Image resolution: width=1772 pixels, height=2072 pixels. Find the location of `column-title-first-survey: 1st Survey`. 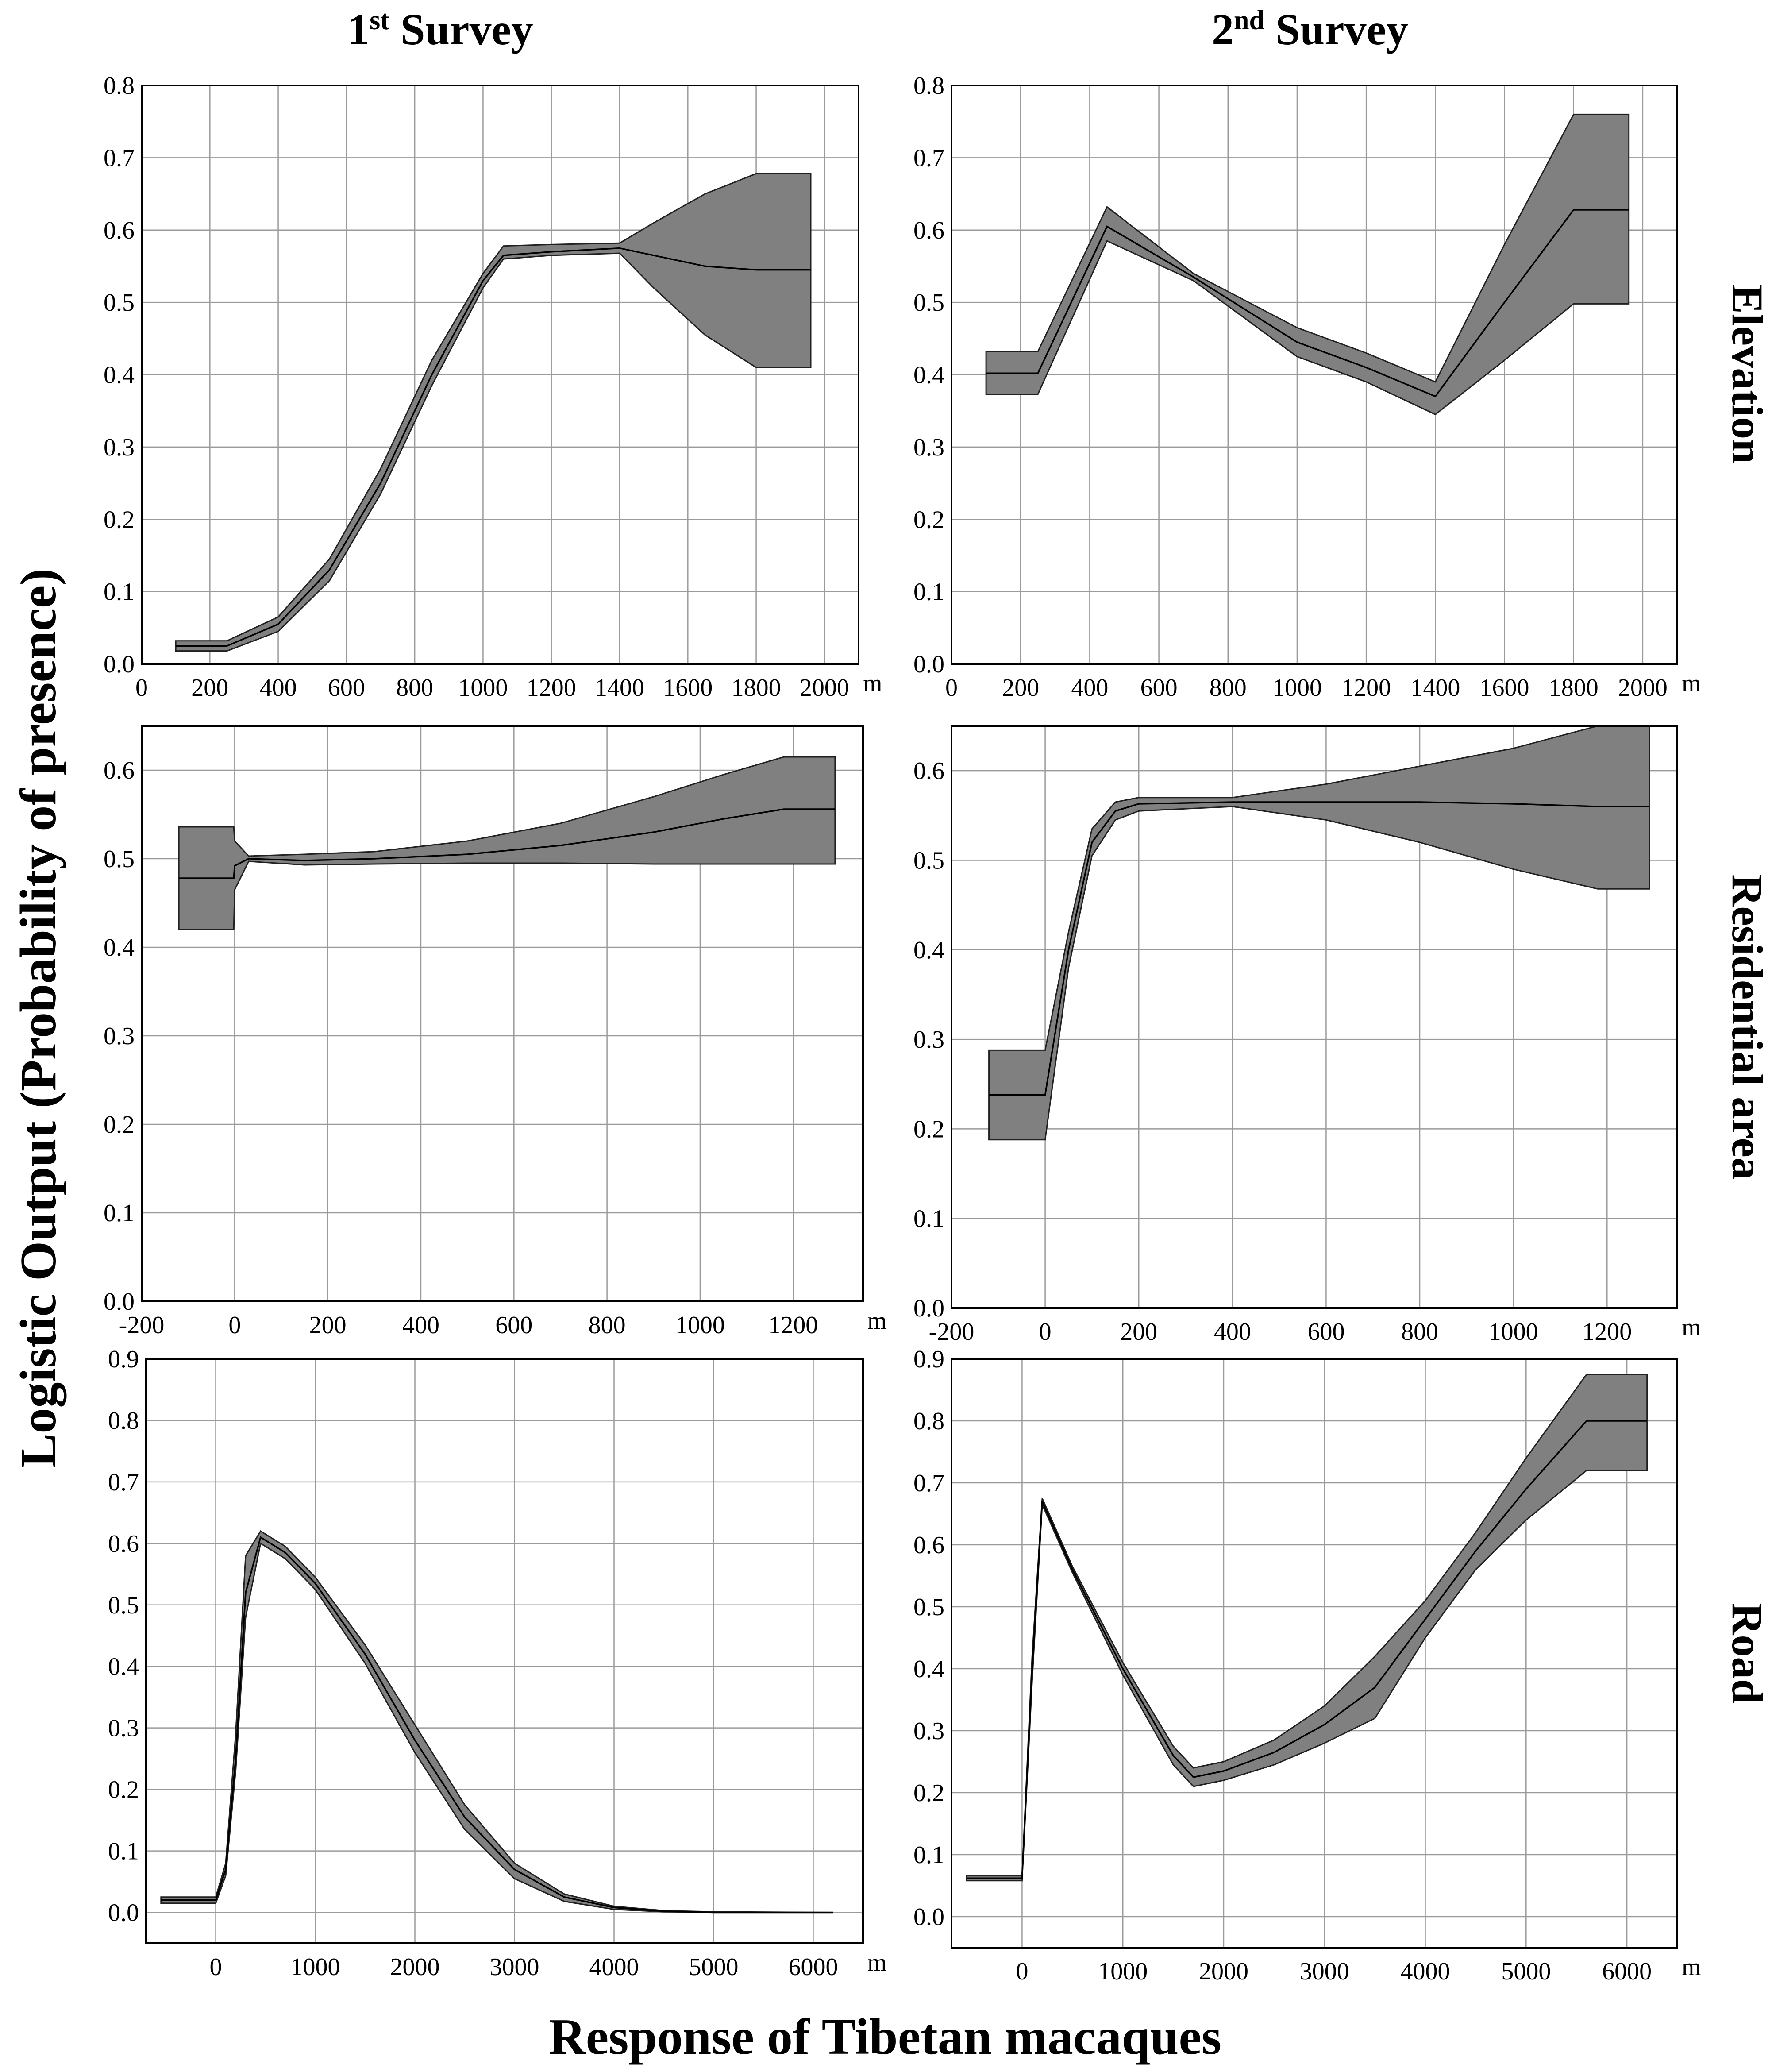

column-title-first-survey: 1st Survey is located at coordinates (440, 29).